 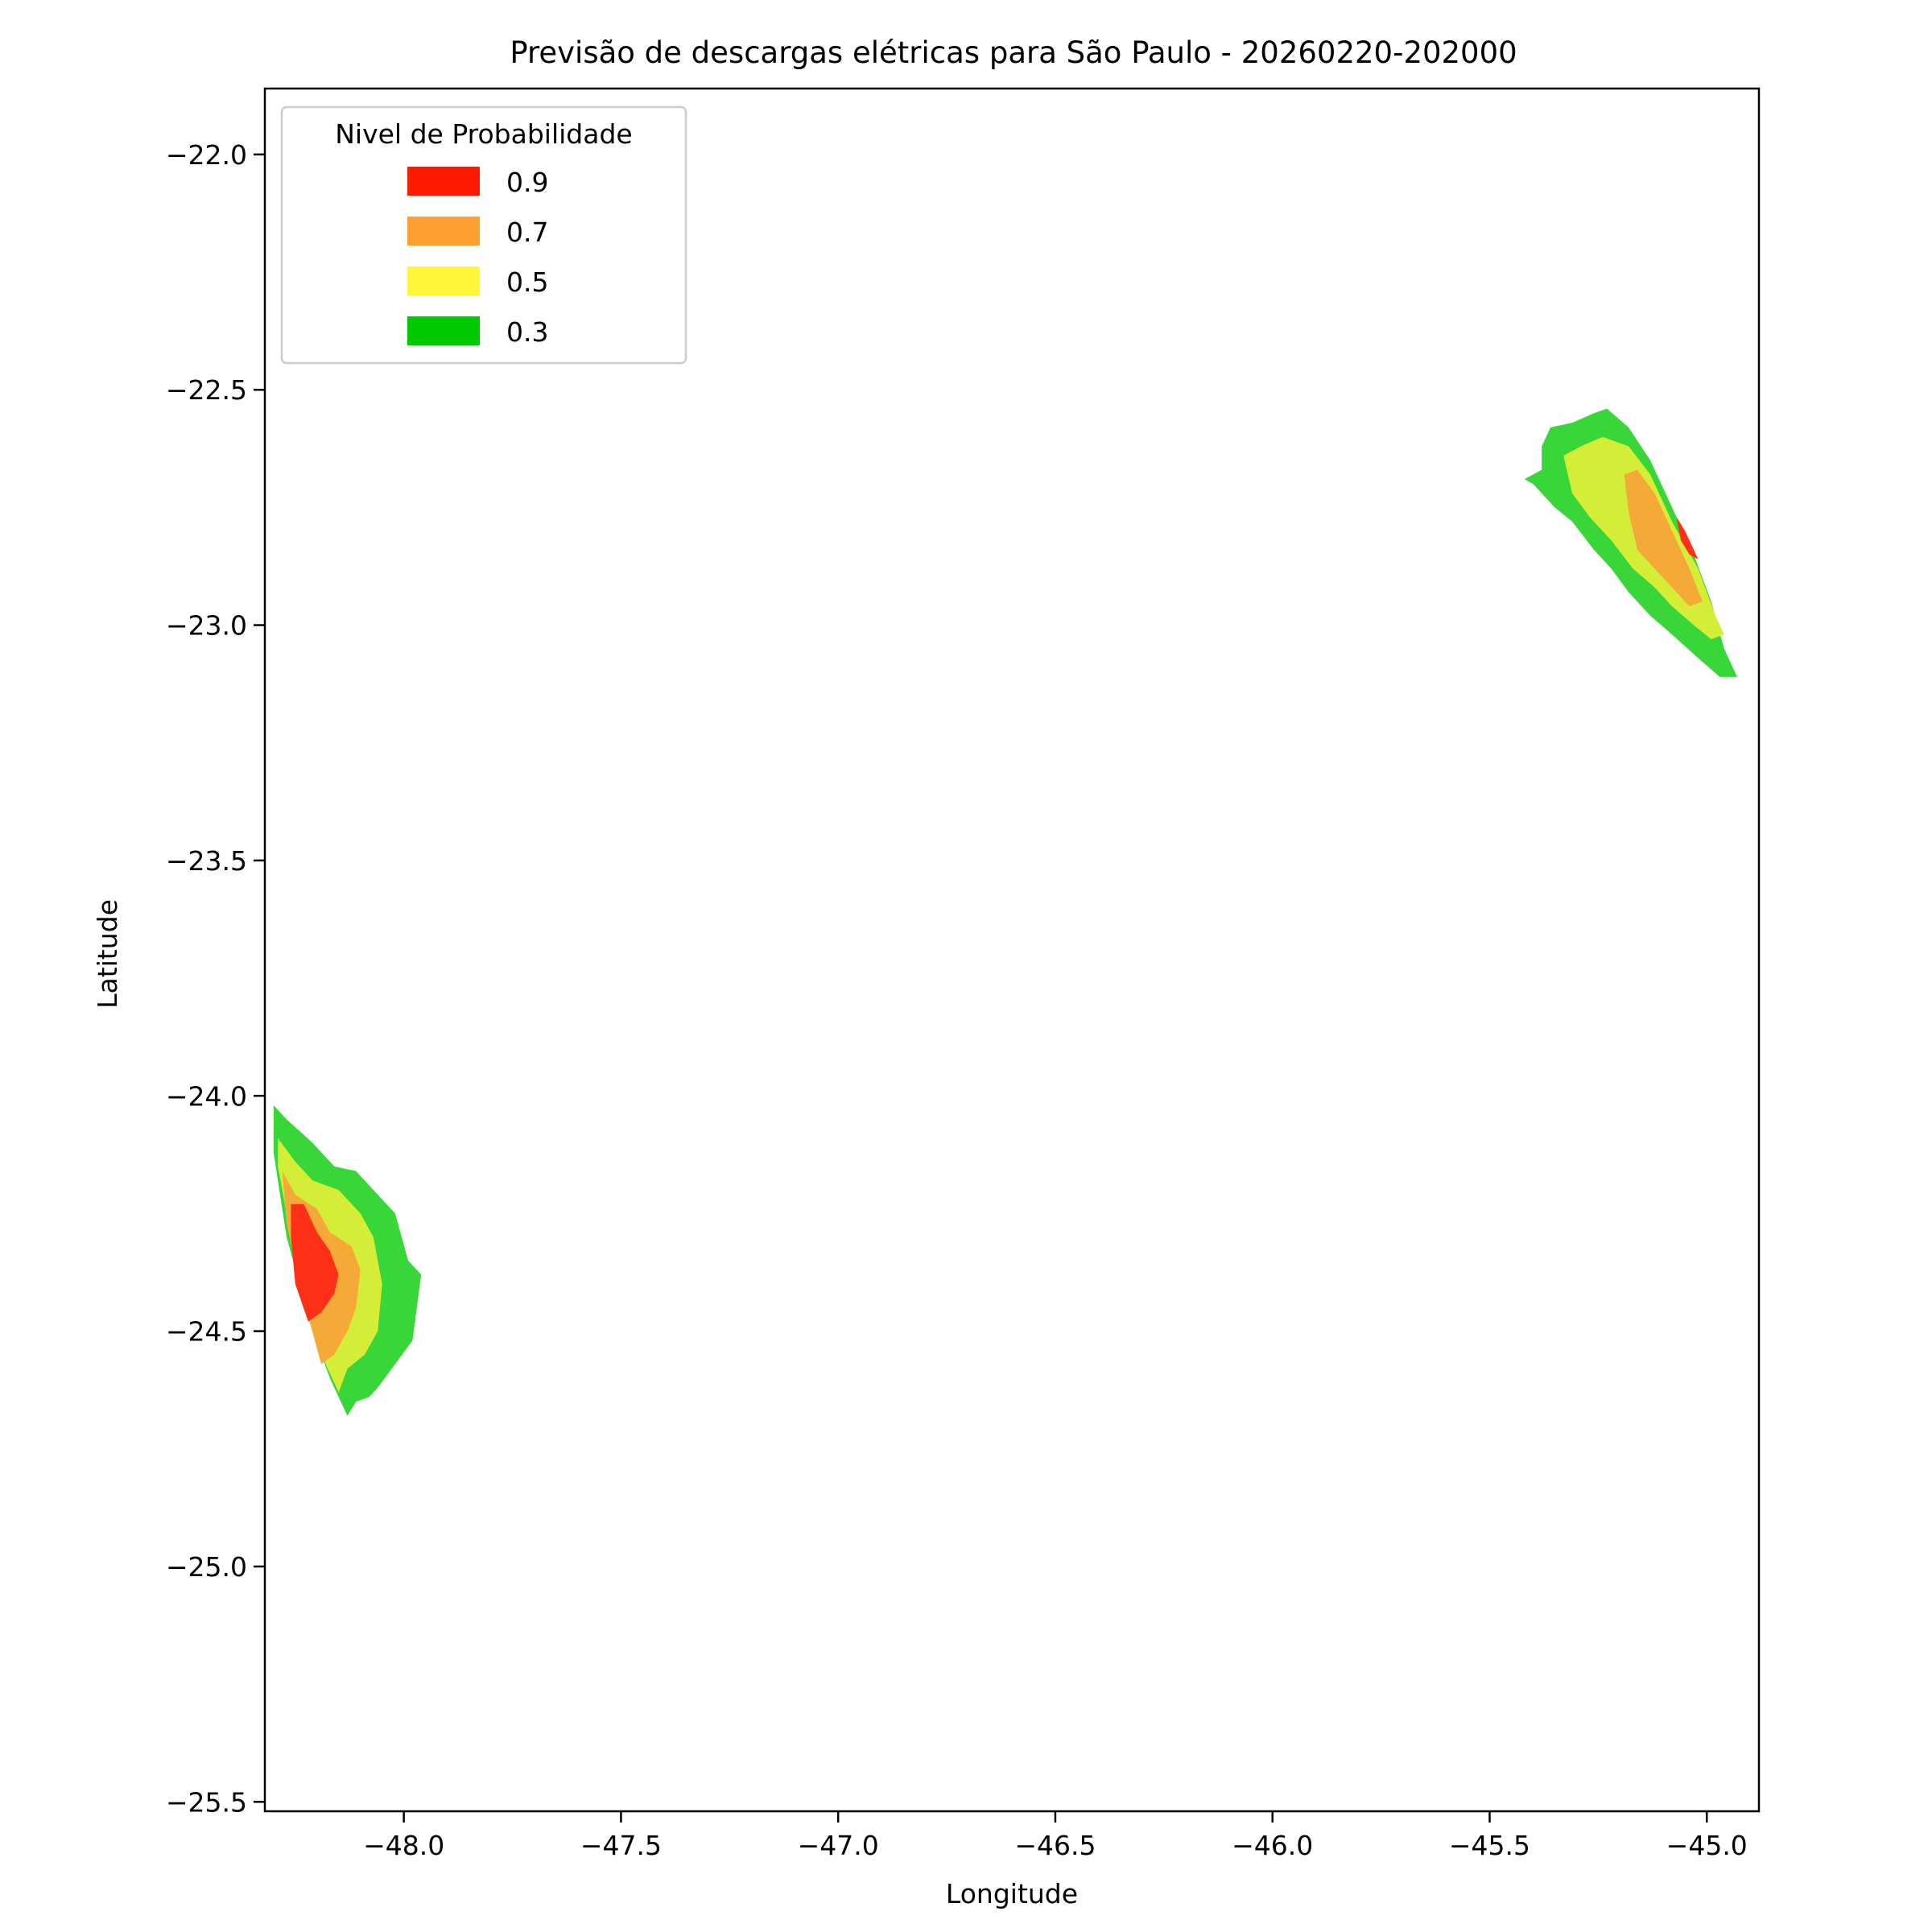 I want to click on legend-swatch-0.5, so click(x=443, y=280).